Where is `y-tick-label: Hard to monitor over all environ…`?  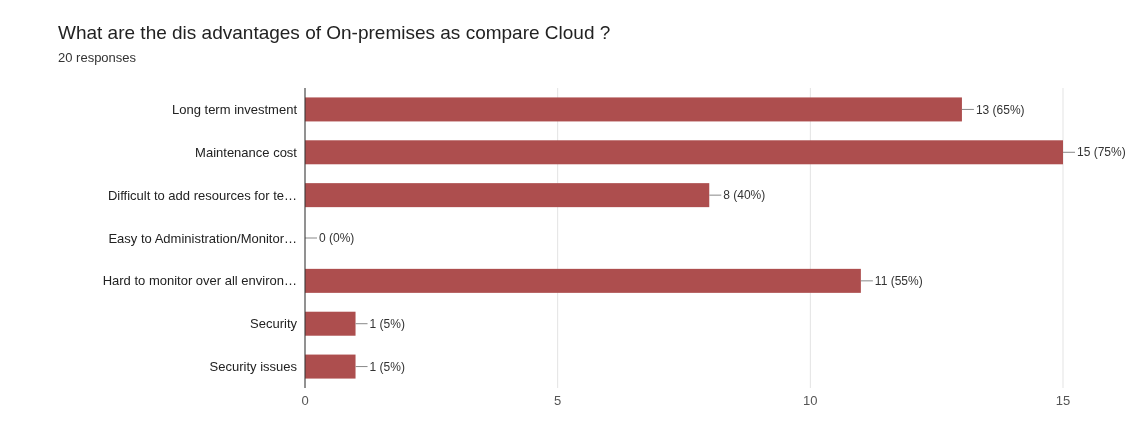 y-tick-label: Hard to monitor over all environ… is located at coordinates (199, 281).